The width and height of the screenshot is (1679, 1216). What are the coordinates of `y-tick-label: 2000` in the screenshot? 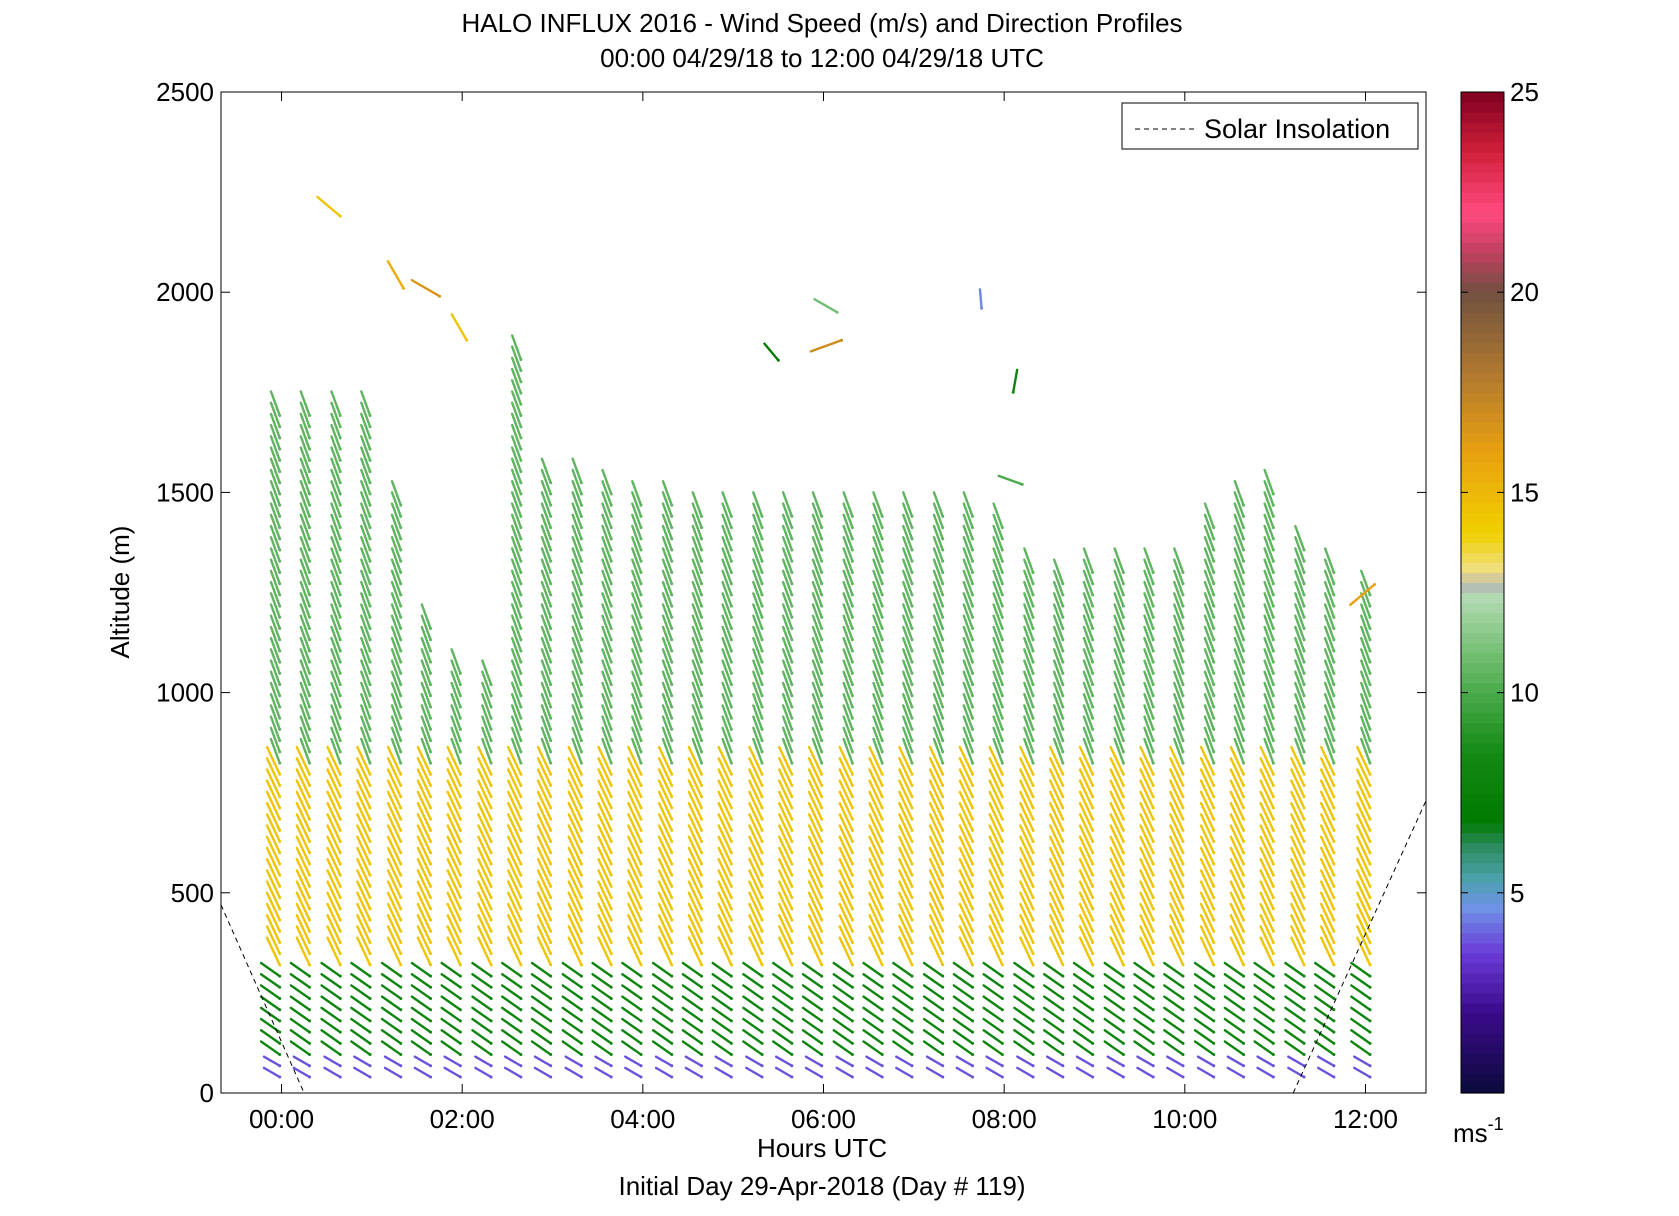 It's located at (185, 292).